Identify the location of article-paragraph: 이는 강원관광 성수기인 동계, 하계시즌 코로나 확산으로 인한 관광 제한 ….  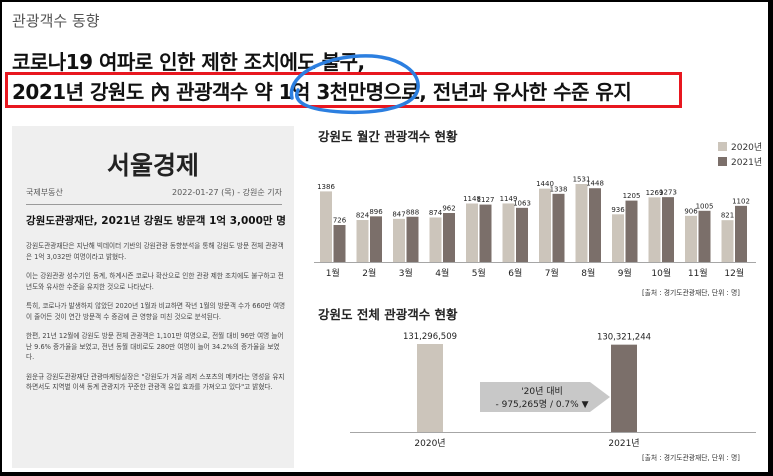
(155, 281).